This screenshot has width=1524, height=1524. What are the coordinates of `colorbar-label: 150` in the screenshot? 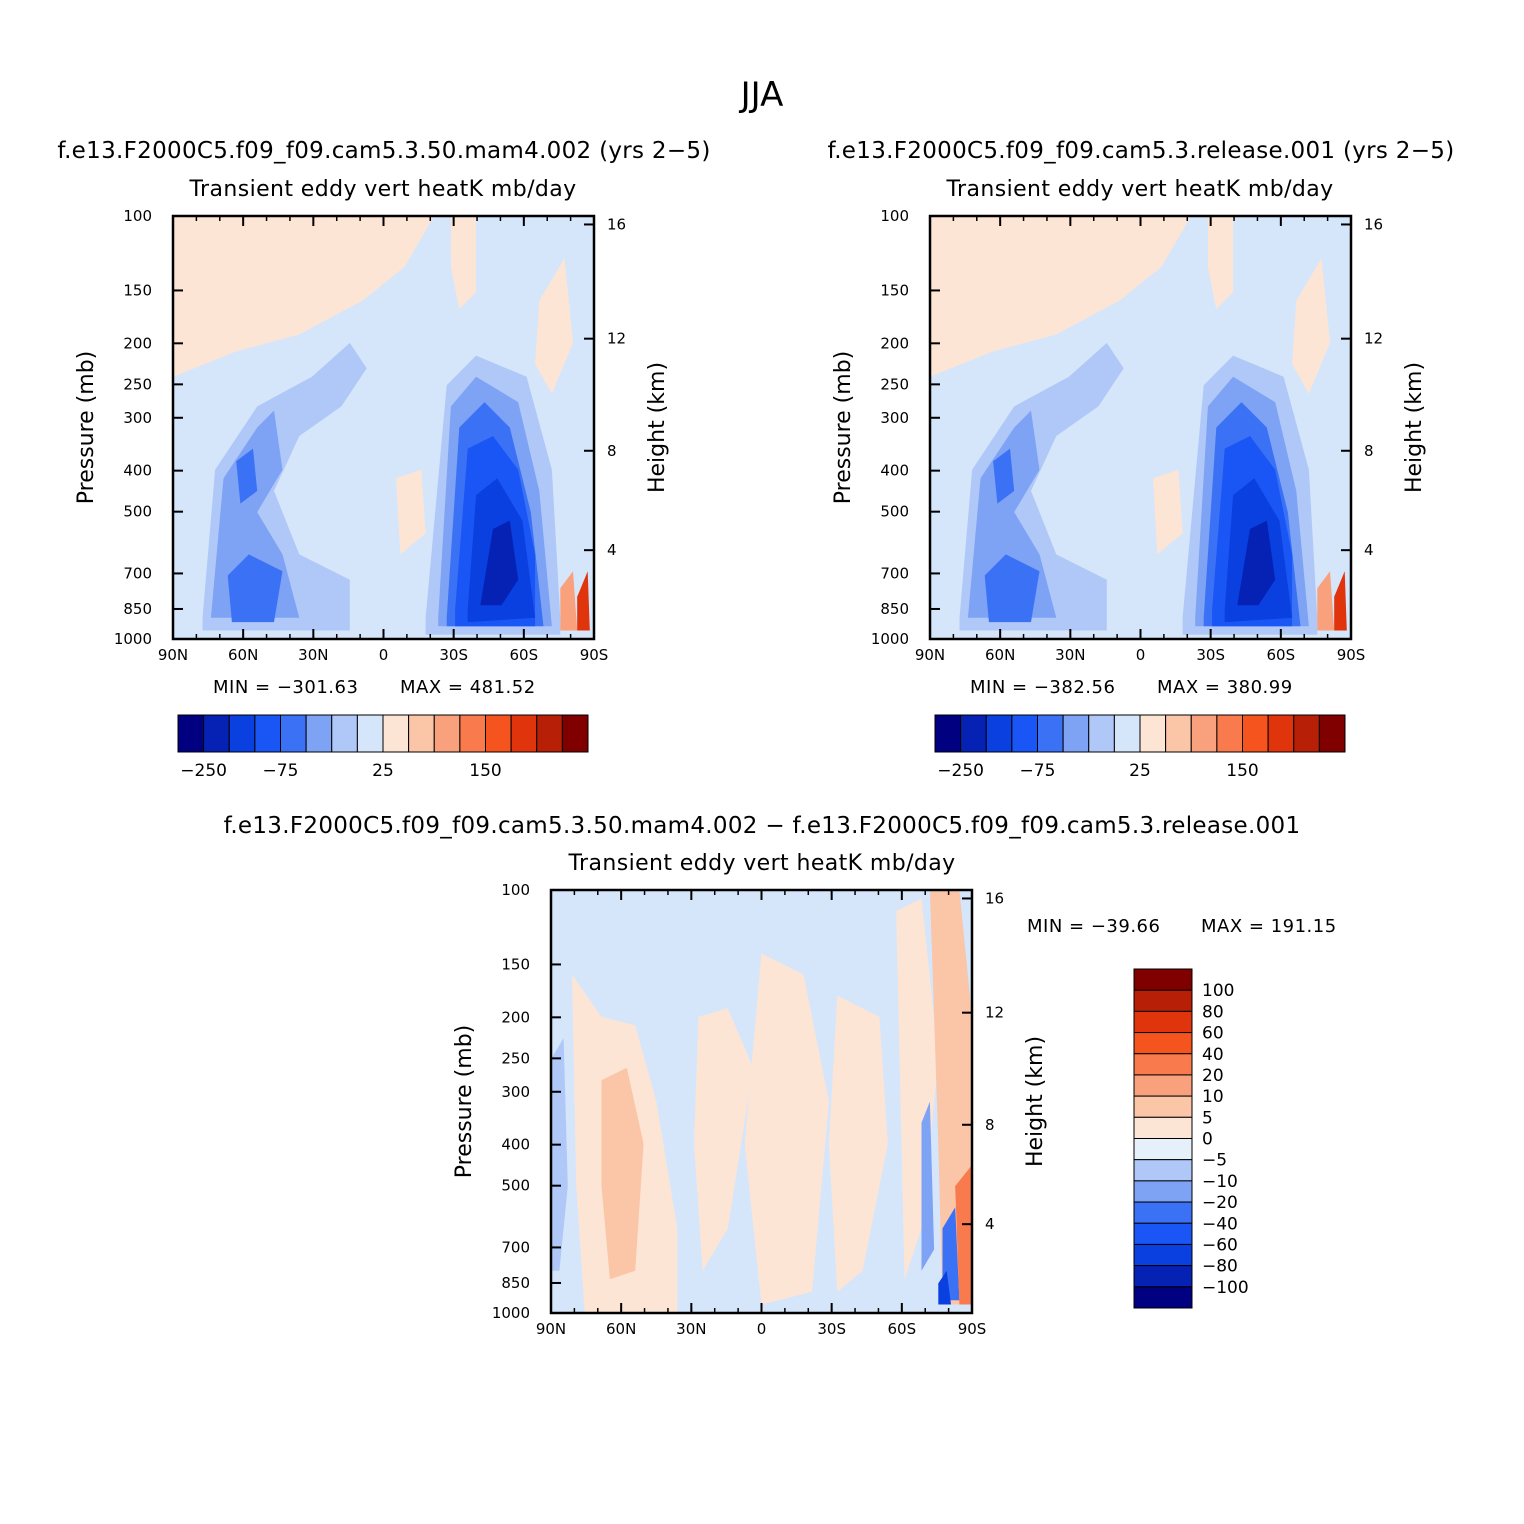 It's located at (485, 771).